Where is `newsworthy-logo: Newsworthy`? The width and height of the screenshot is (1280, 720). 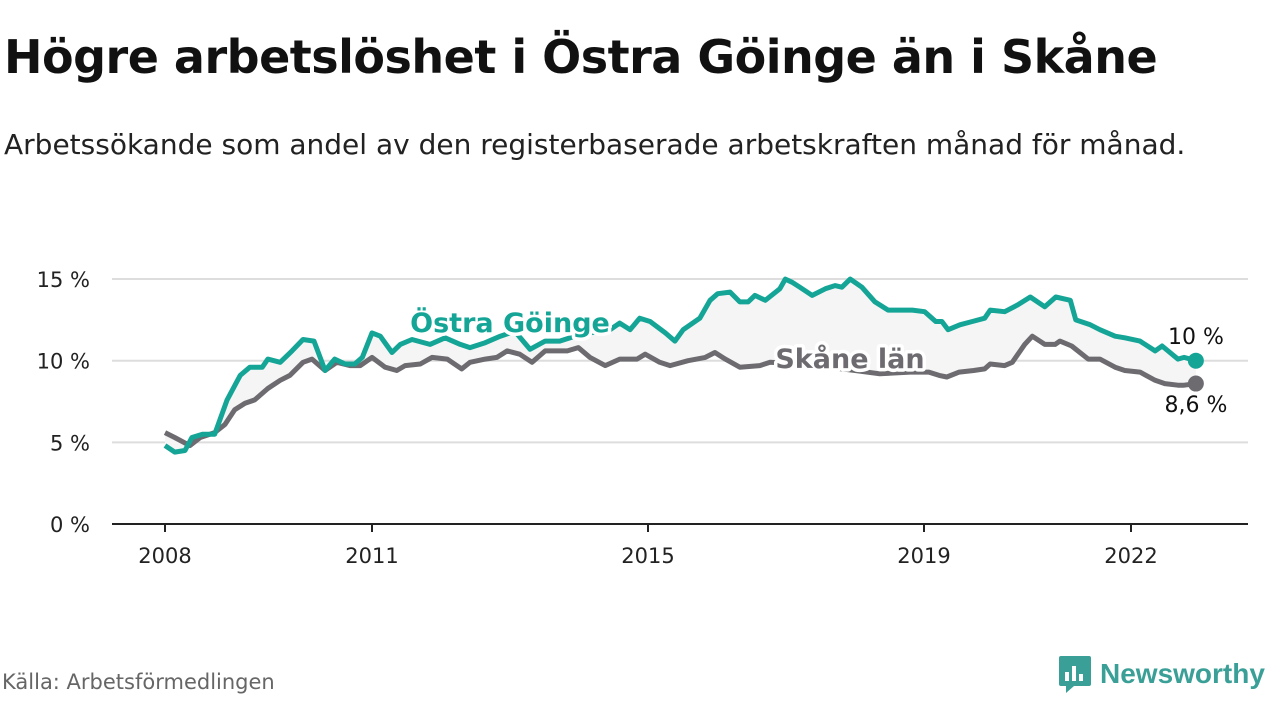
newsworthy-logo: Newsworthy is located at coordinates (1161, 674).